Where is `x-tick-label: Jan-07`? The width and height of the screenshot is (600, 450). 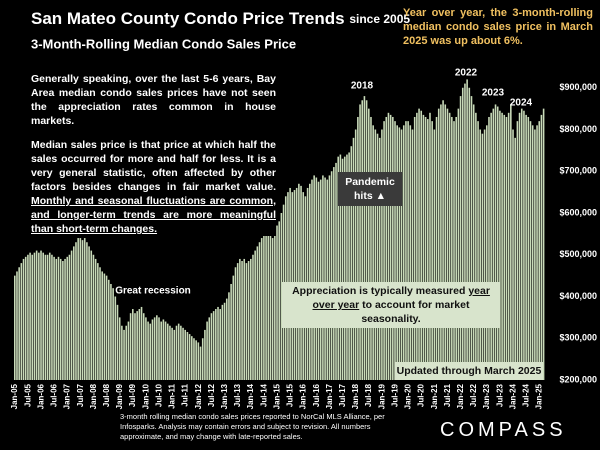
x-tick-label: Jan-07 is located at coordinates (67, 396).